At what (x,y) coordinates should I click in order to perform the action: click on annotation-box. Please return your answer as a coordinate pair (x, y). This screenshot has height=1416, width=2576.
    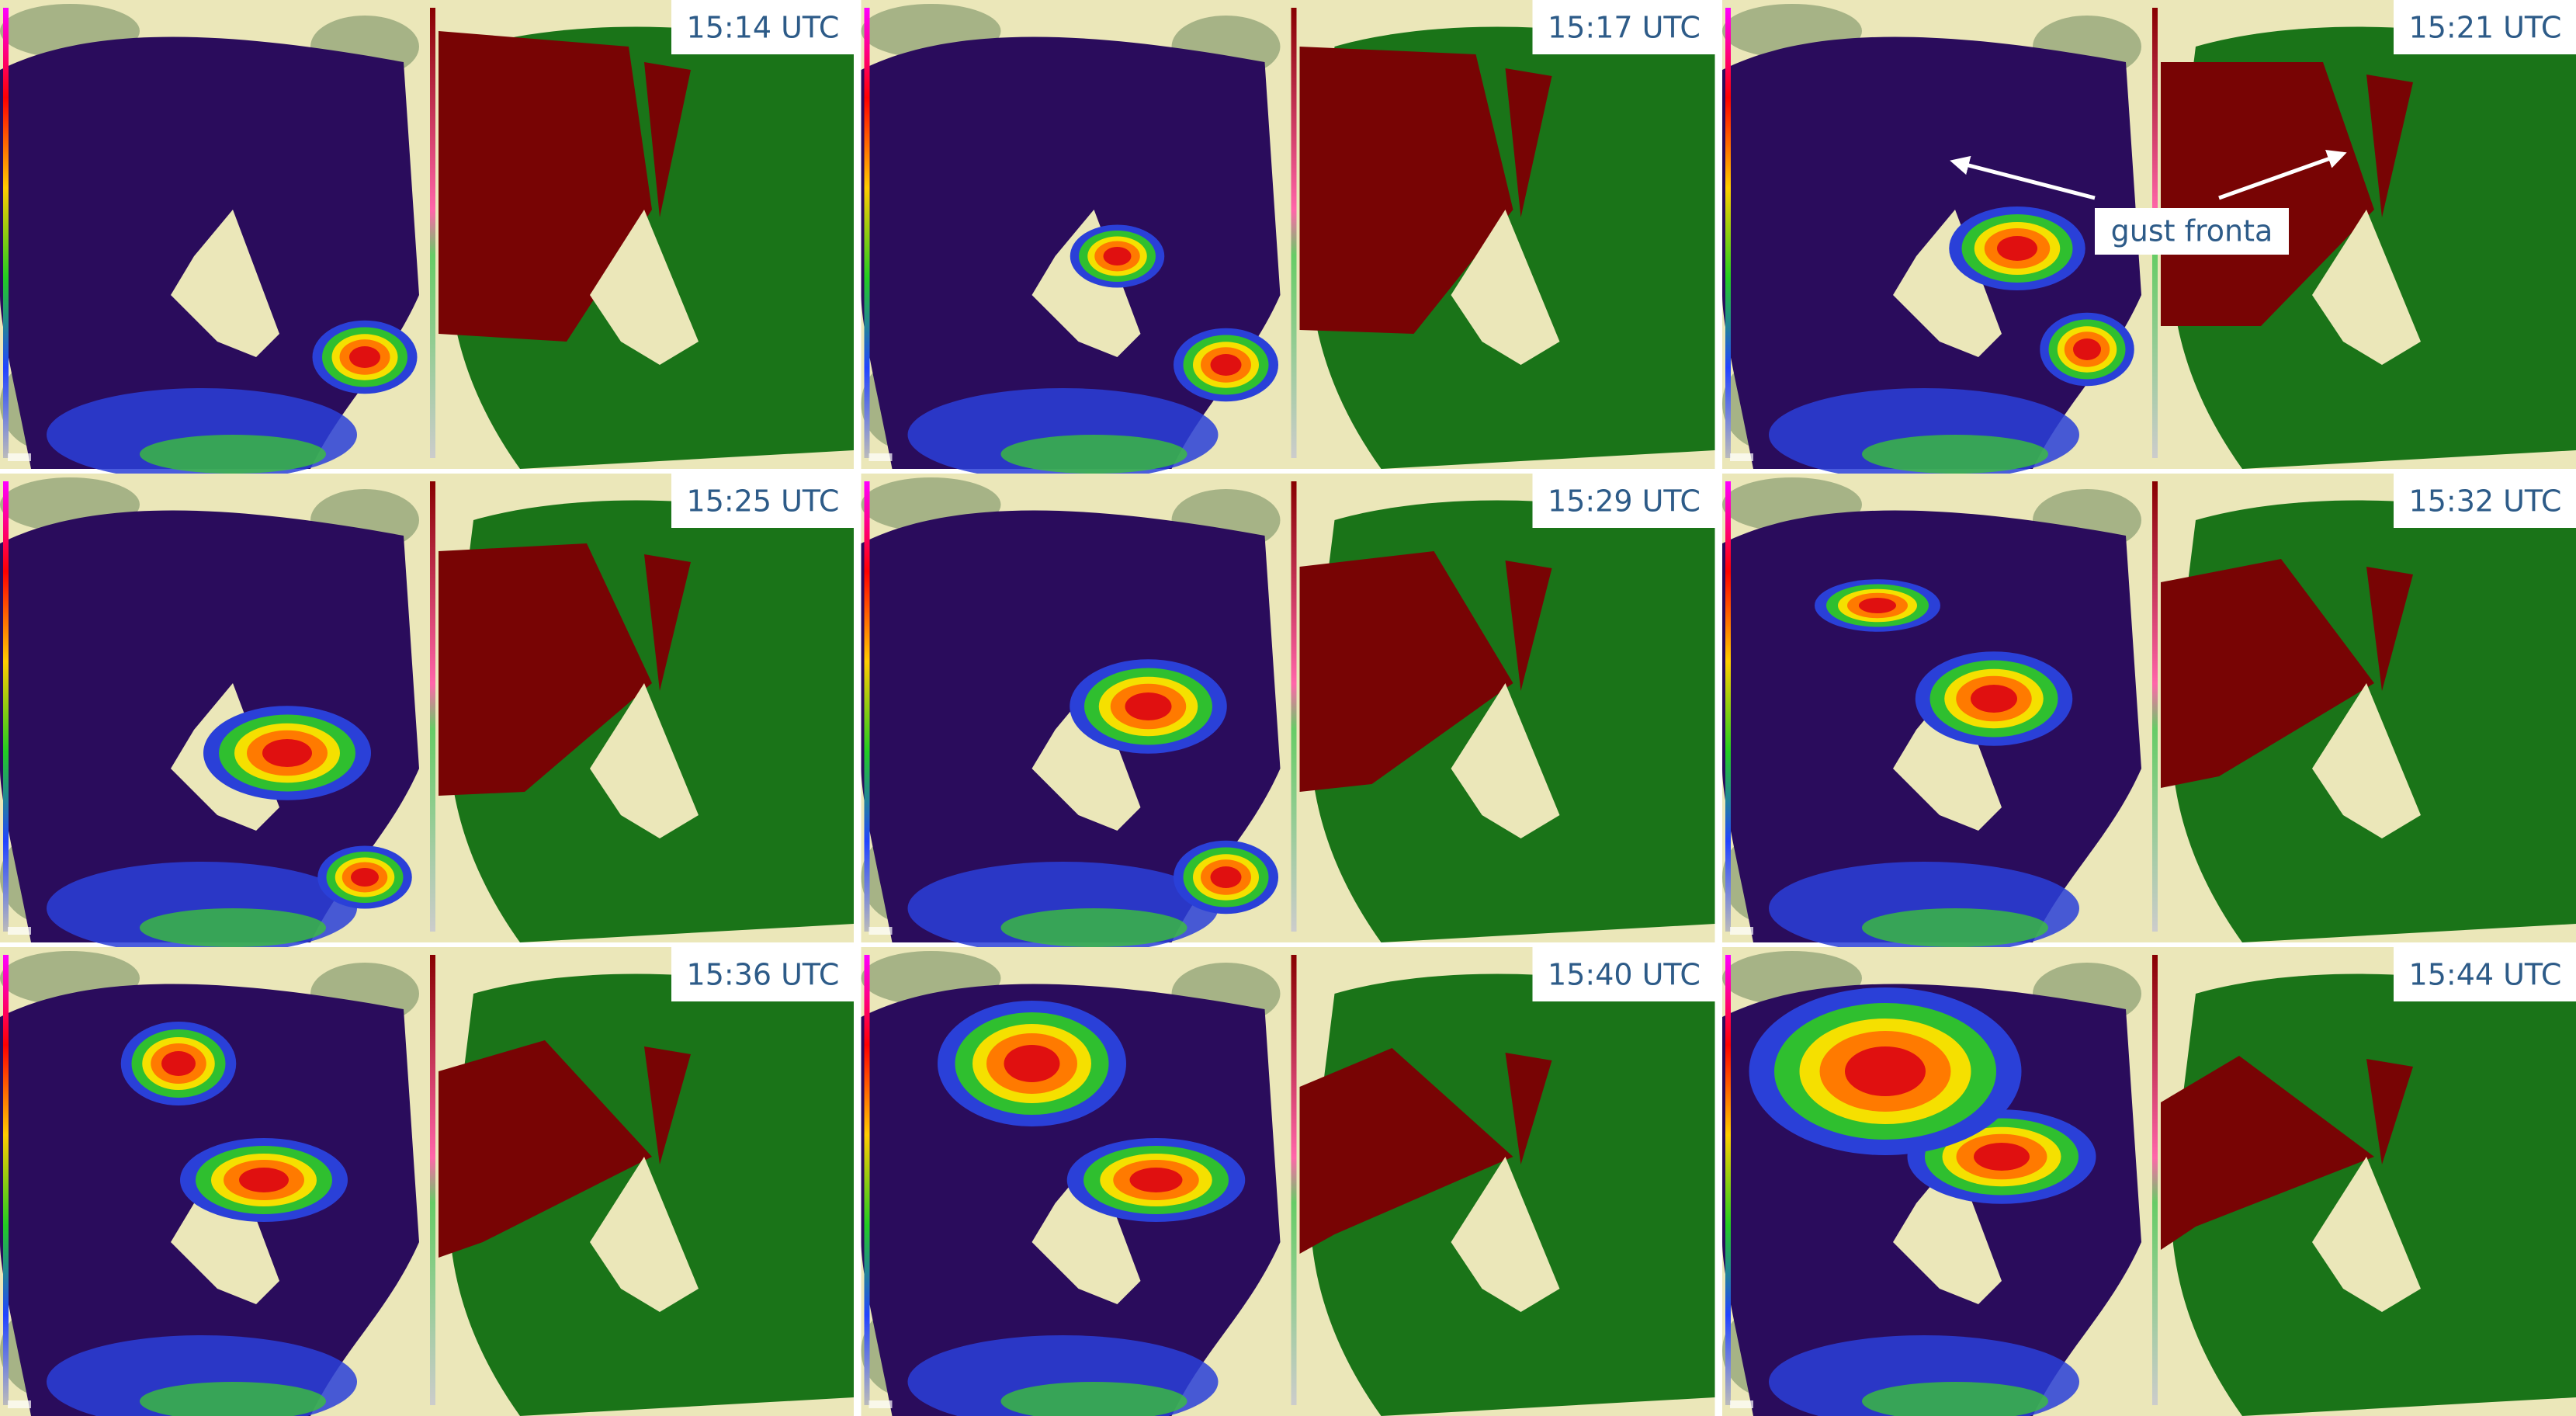
    Looking at the image, I should click on (2192, 231).